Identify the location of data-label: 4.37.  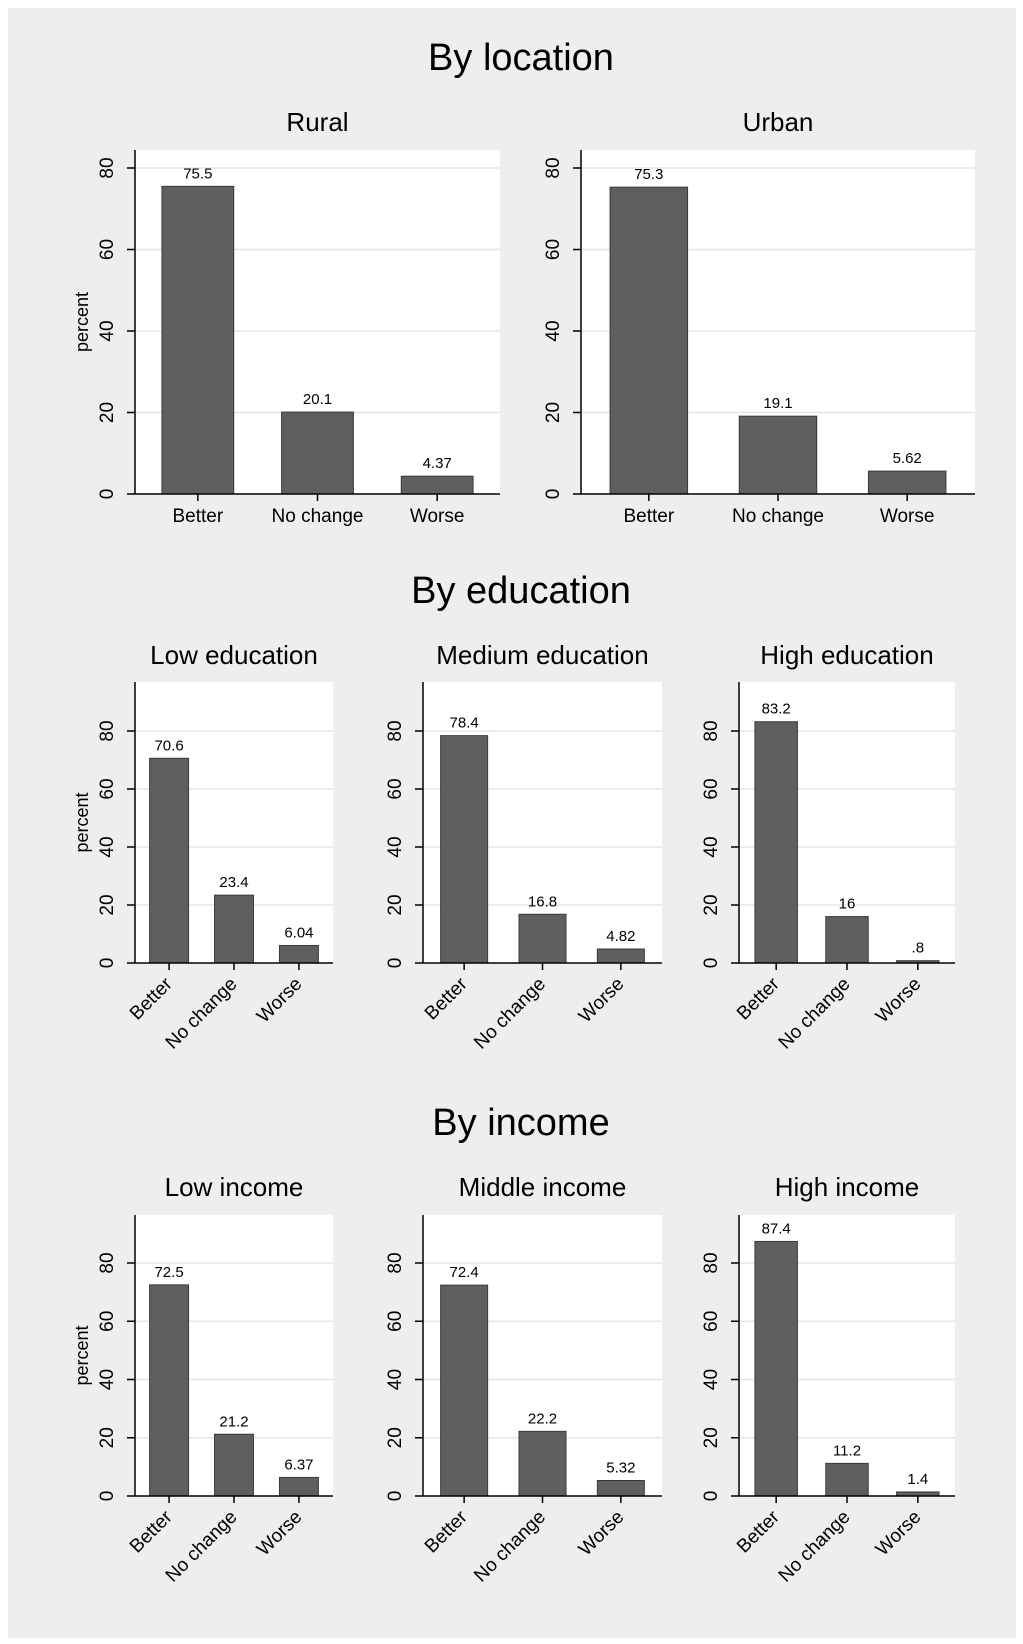
(437, 463).